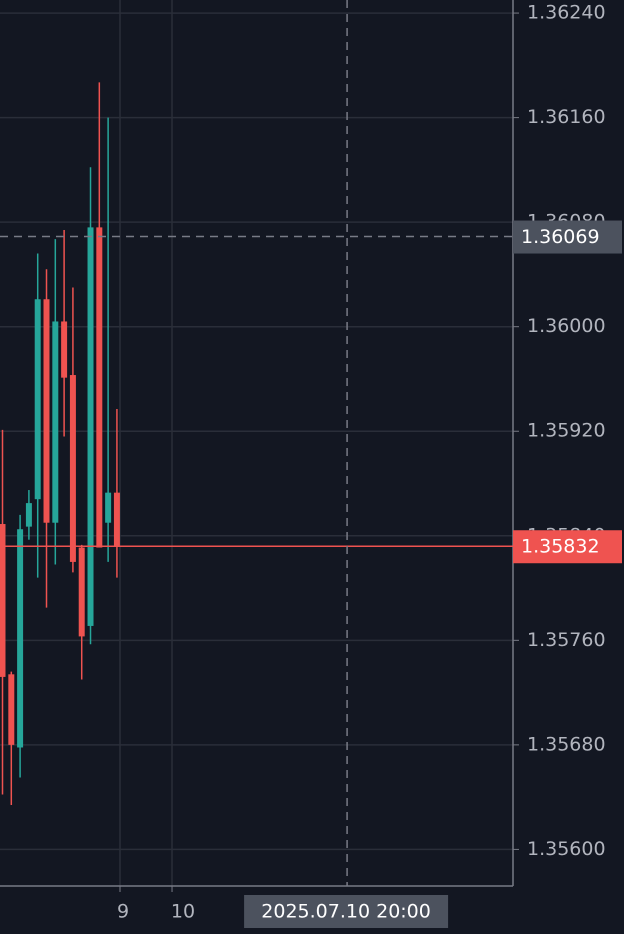 The height and width of the screenshot is (934, 624). I want to click on y-tick-label: 1.36240, so click(566, 13).